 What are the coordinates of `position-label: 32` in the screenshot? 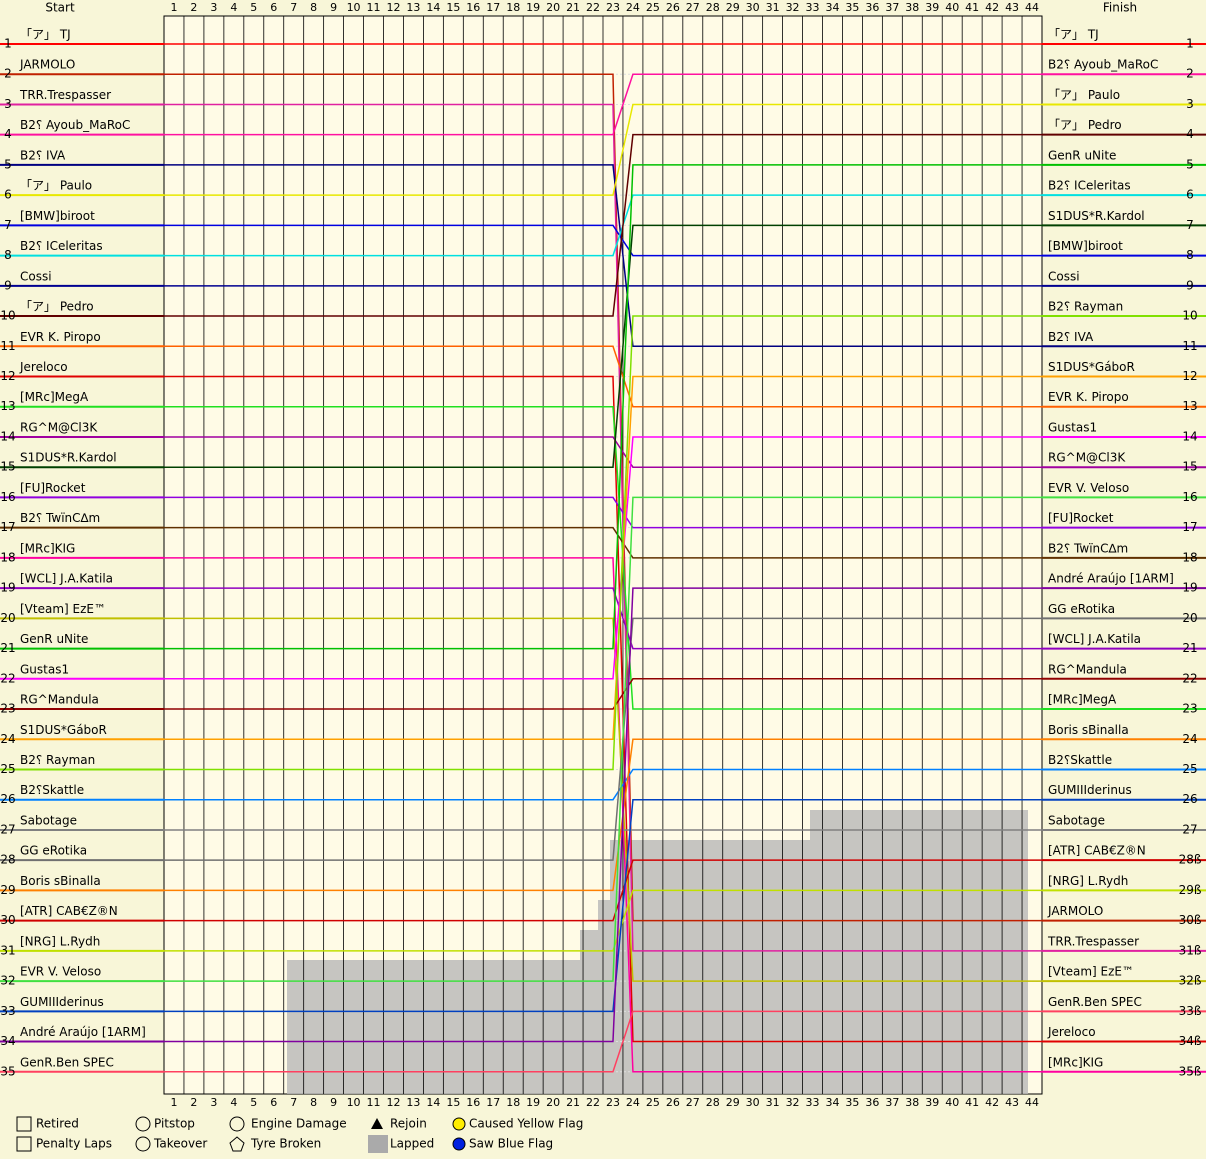 It's located at (7, 981).